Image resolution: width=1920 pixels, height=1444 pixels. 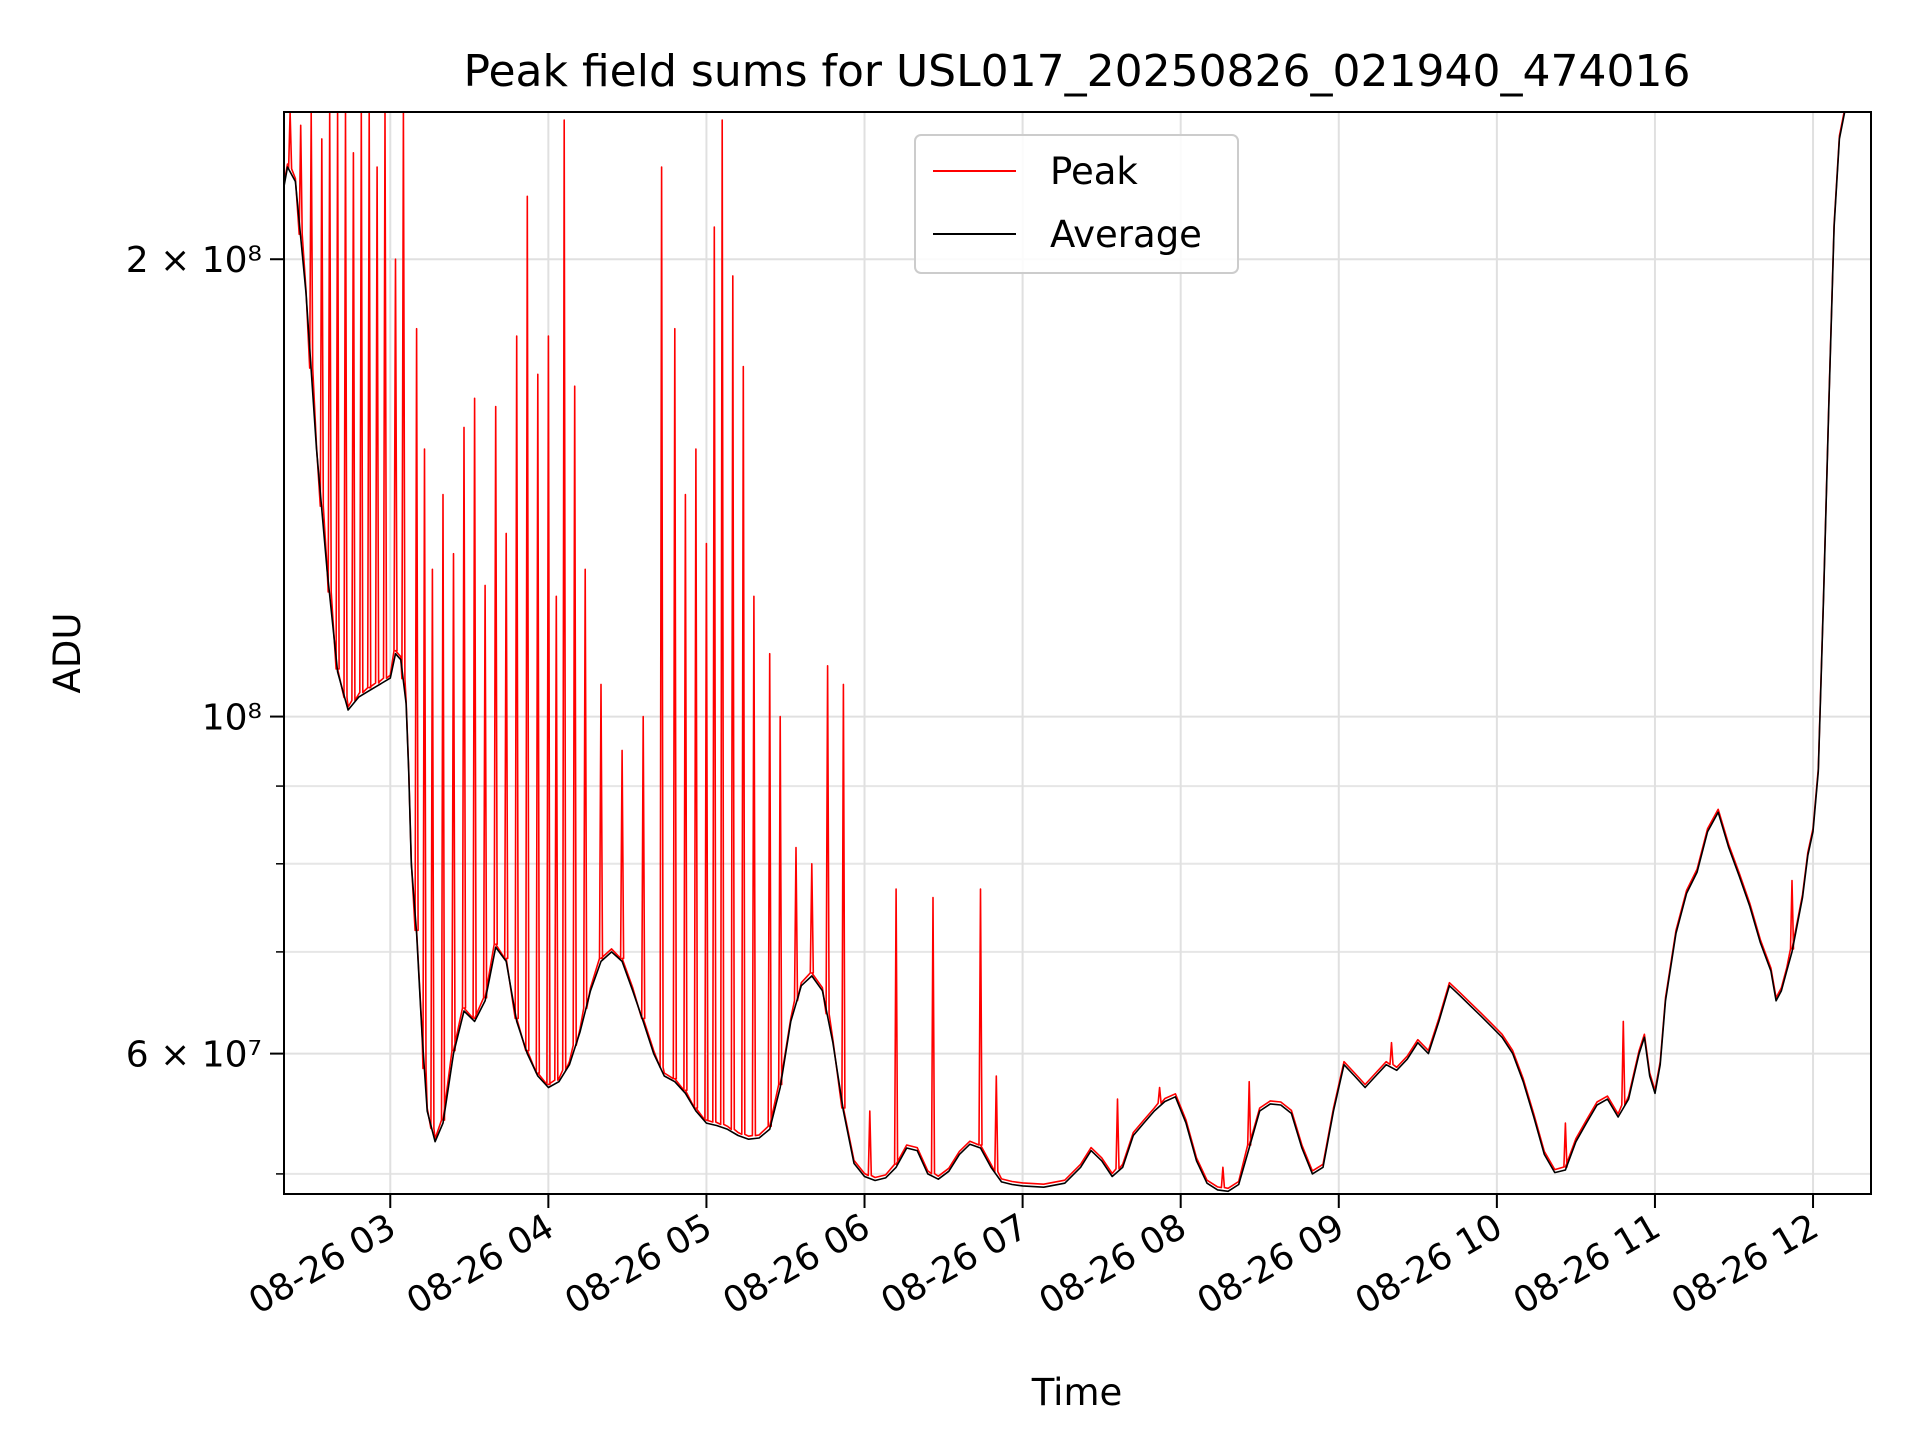 What do you see at coordinates (1094, 171) in the screenshot?
I see `legend-label-peak: Peak` at bounding box center [1094, 171].